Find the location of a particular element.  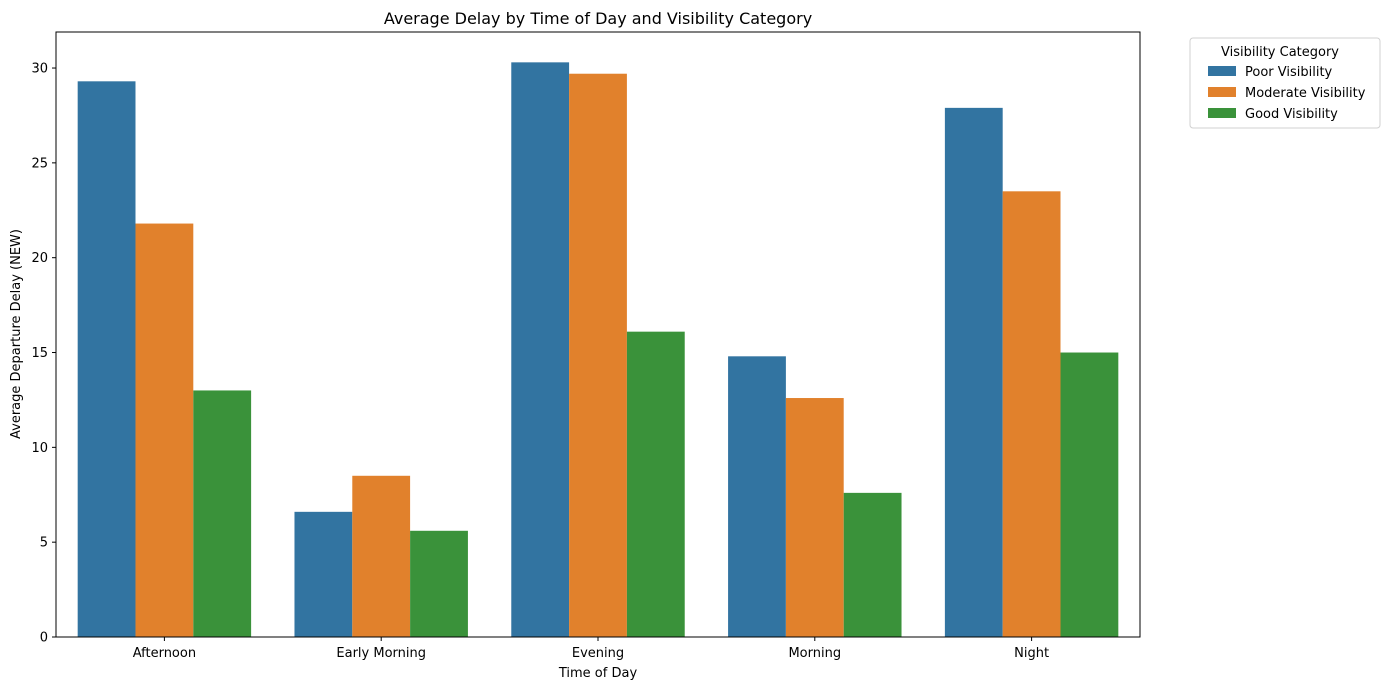

y-tick-label: 20 is located at coordinates (39, 258).